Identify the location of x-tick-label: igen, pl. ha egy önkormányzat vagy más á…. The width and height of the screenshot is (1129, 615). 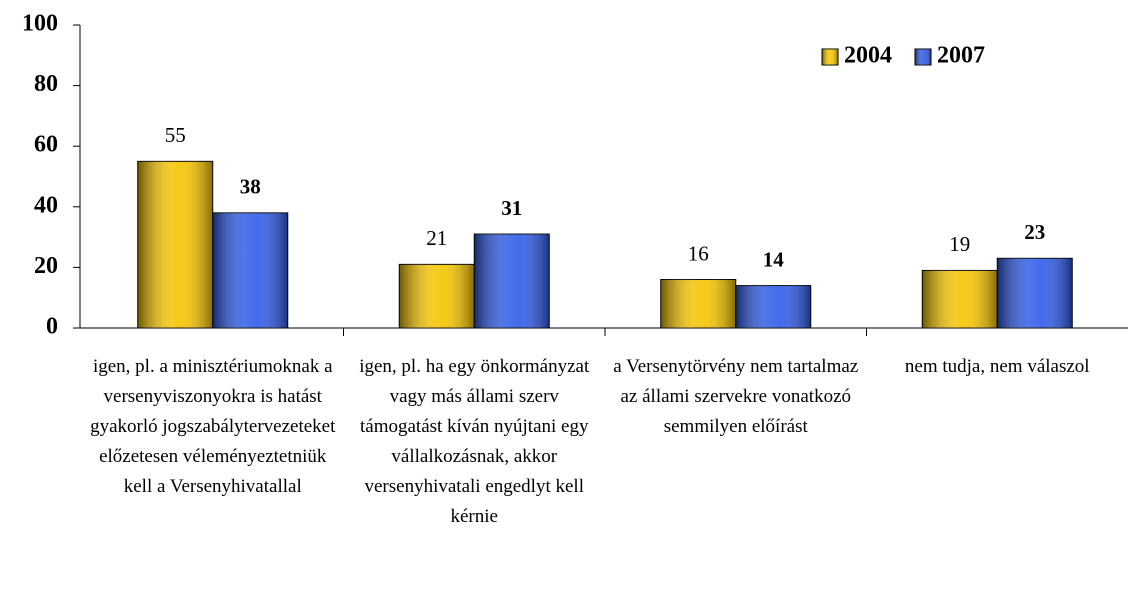
(474, 441).